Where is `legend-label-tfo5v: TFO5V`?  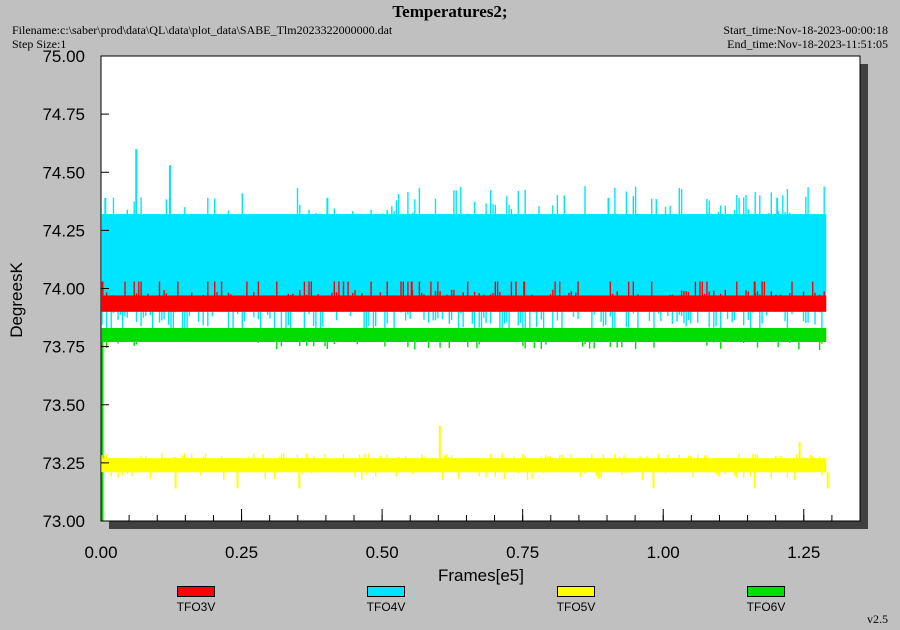
legend-label-tfo5v: TFO5V is located at coordinates (576, 607).